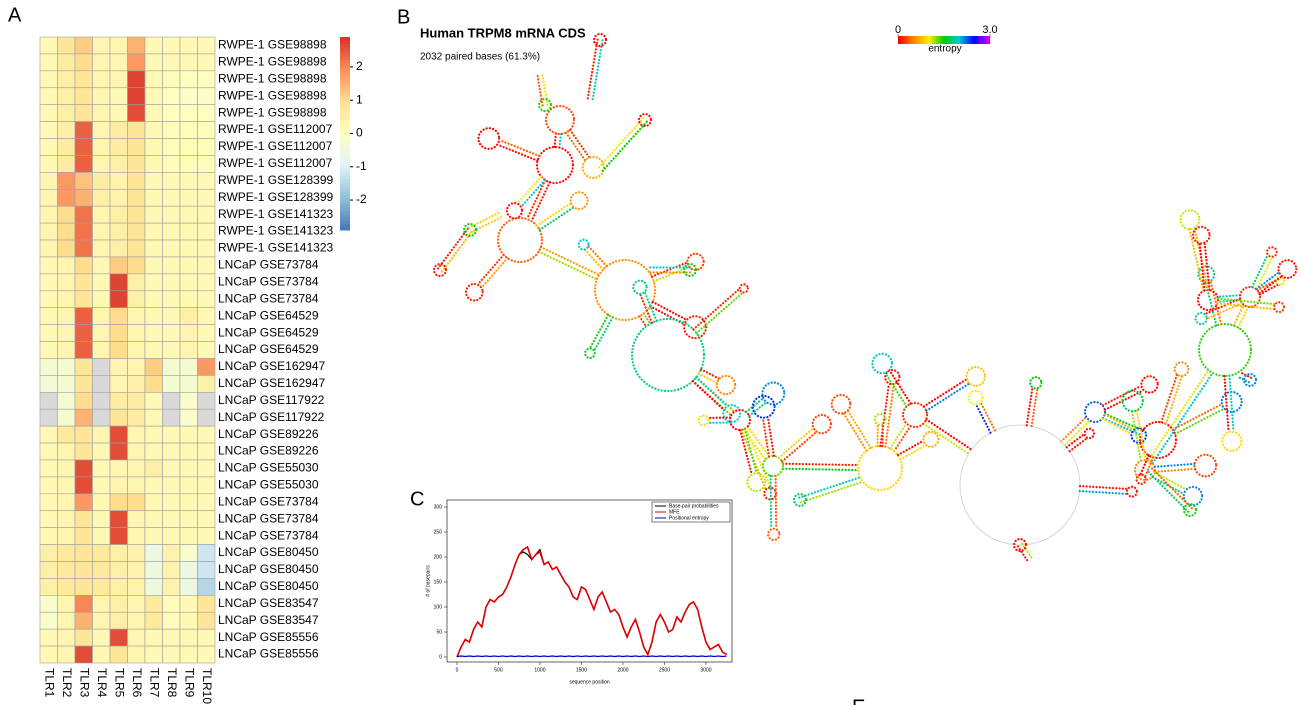 Image resolution: width=1300 pixels, height=705 pixels. What do you see at coordinates (359, 133) in the screenshot?
I see `colorbar-tick-label: 0` at bounding box center [359, 133].